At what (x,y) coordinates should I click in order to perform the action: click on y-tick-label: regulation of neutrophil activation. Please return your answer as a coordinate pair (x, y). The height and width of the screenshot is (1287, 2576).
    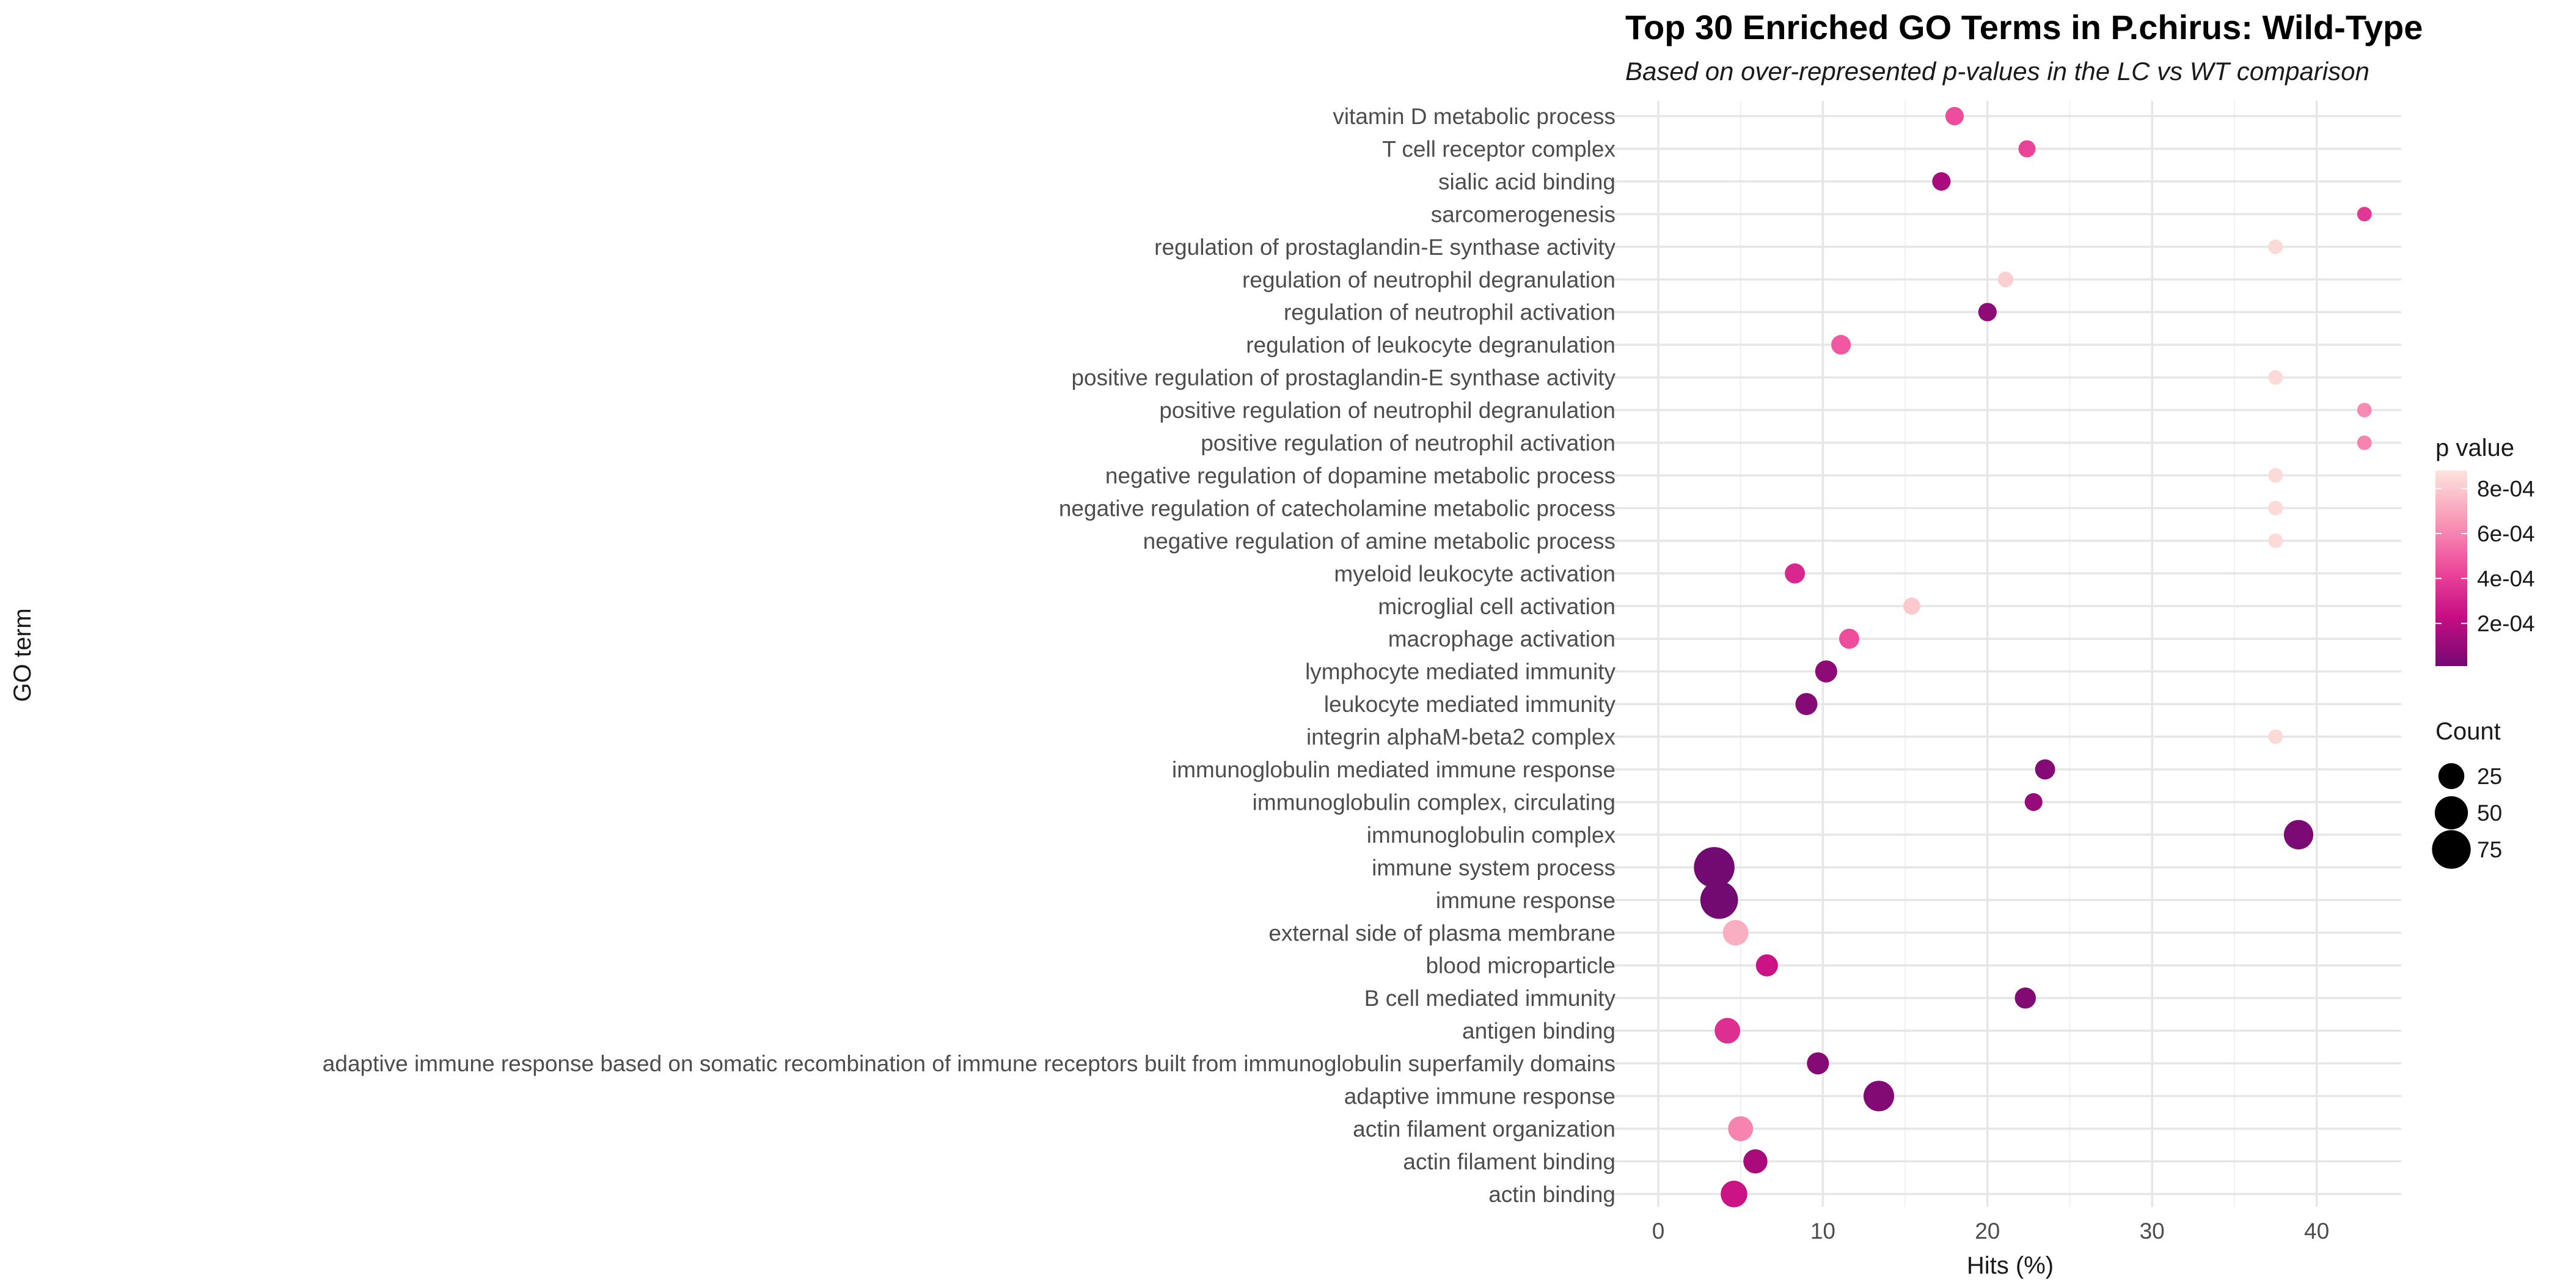
    Looking at the image, I should click on (1449, 313).